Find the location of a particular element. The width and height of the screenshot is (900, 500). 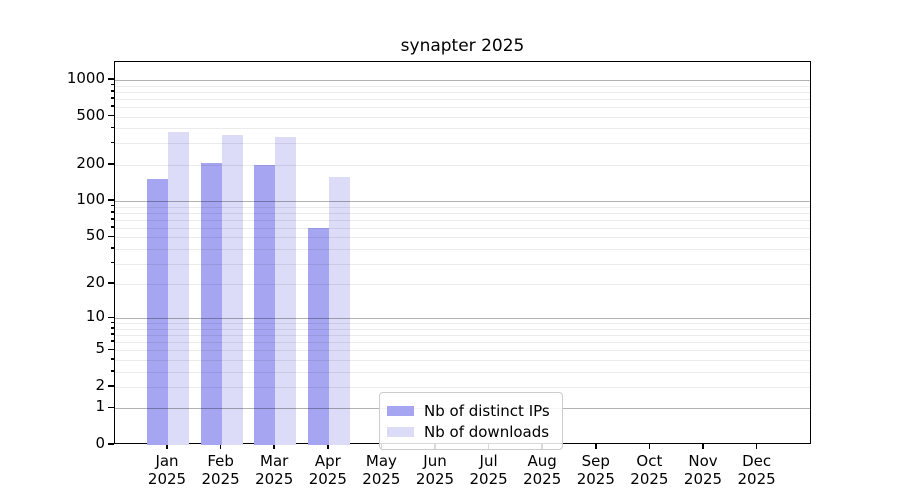

x-tick-label: Aug 2025 is located at coordinates (542, 470).